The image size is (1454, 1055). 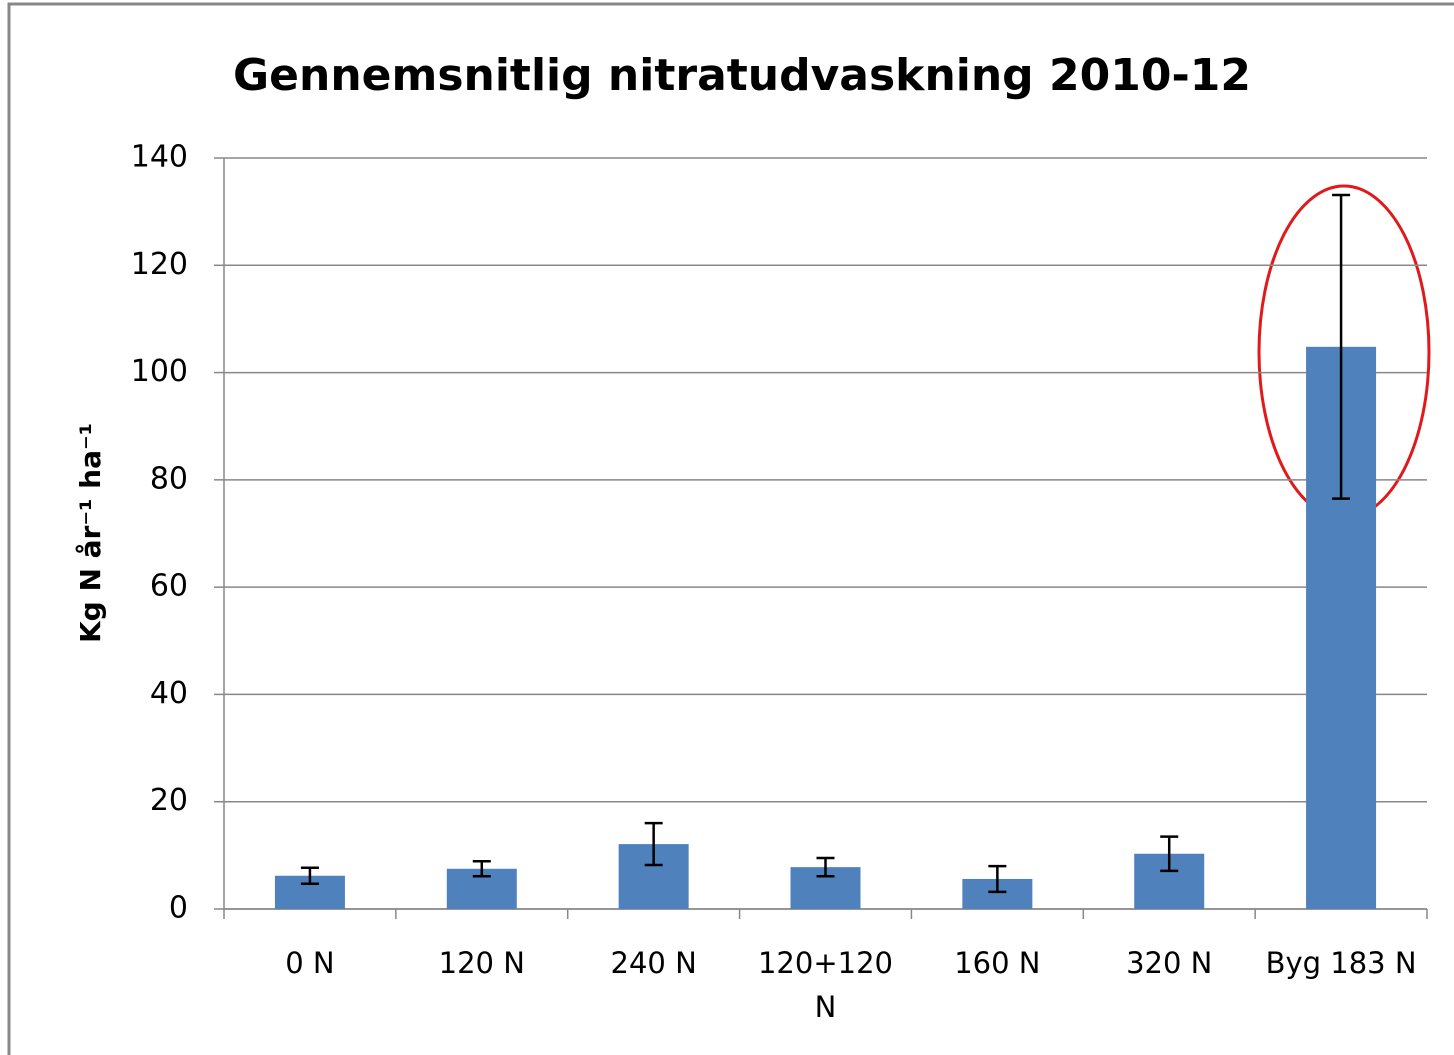 What do you see at coordinates (825, 985) in the screenshot?
I see `x-tick-label: 120+120 N` at bounding box center [825, 985].